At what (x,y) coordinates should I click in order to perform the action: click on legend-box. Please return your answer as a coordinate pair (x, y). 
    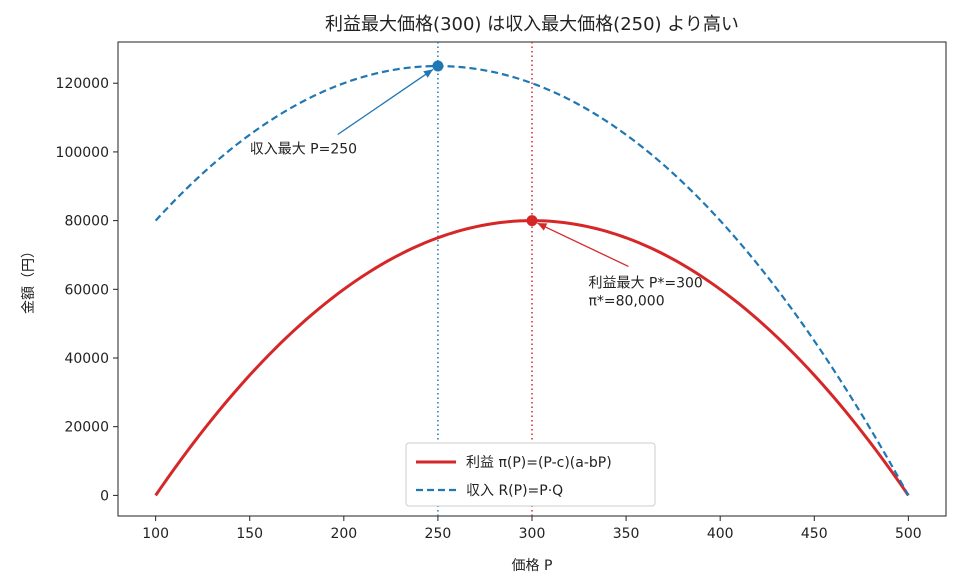
    Looking at the image, I should click on (530, 474).